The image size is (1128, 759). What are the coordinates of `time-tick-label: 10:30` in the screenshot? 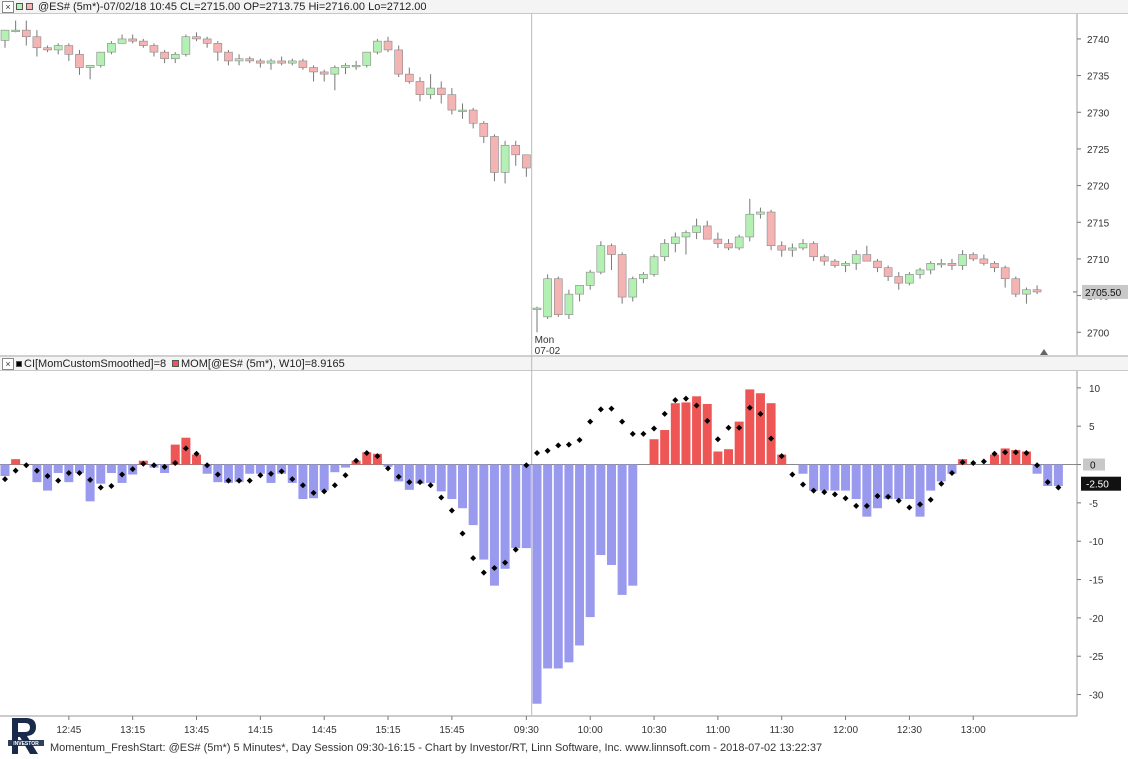 It's located at (654, 730).